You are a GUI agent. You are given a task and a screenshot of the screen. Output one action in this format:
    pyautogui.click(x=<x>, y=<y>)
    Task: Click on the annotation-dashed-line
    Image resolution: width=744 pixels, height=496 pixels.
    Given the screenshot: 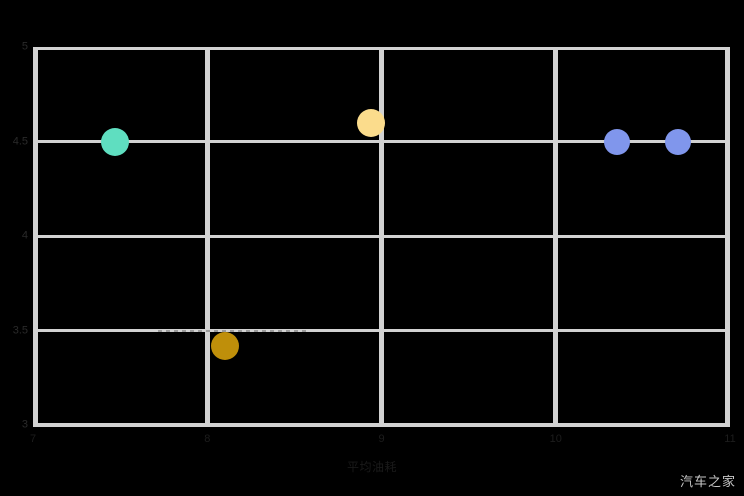 What is the action you would take?
    pyautogui.click(x=232, y=330)
    